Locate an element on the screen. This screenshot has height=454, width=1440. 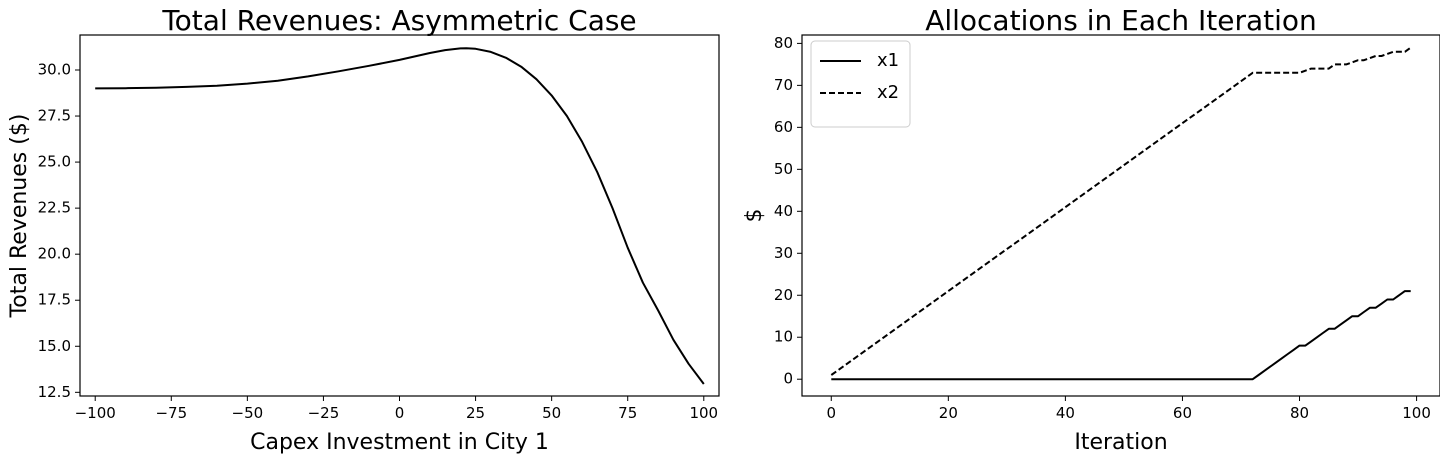
x-axis-label: Iteration is located at coordinates (1120, 442).